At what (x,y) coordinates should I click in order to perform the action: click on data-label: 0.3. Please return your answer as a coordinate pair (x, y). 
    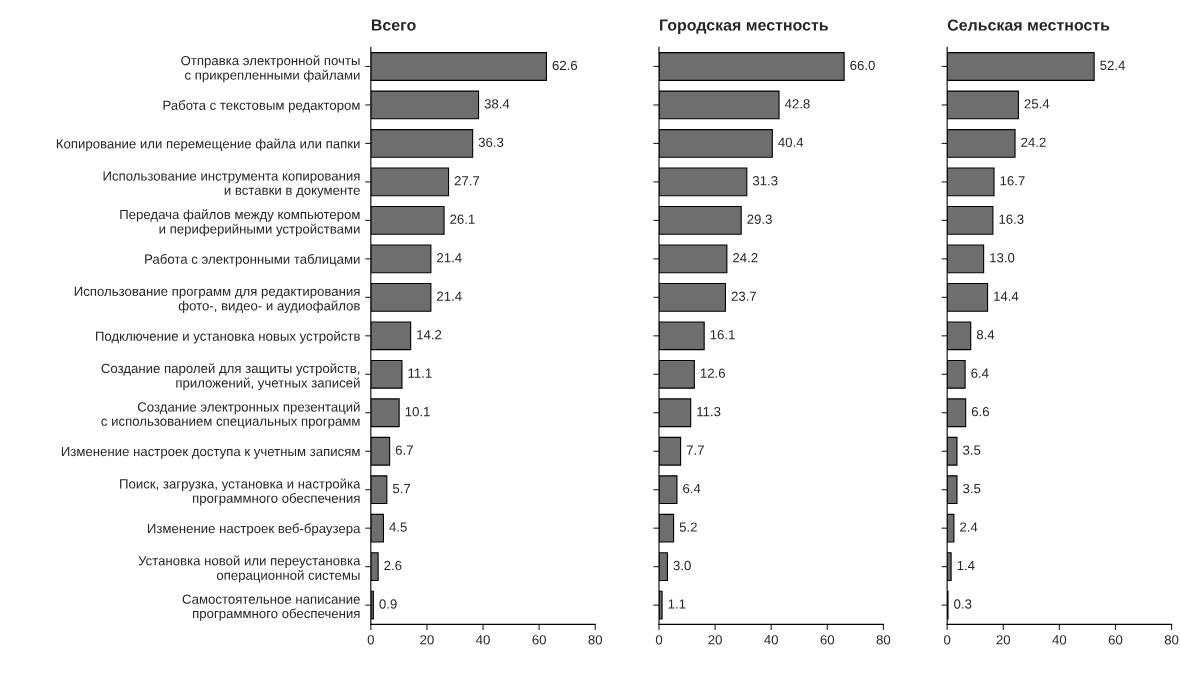
    Looking at the image, I should click on (963, 604).